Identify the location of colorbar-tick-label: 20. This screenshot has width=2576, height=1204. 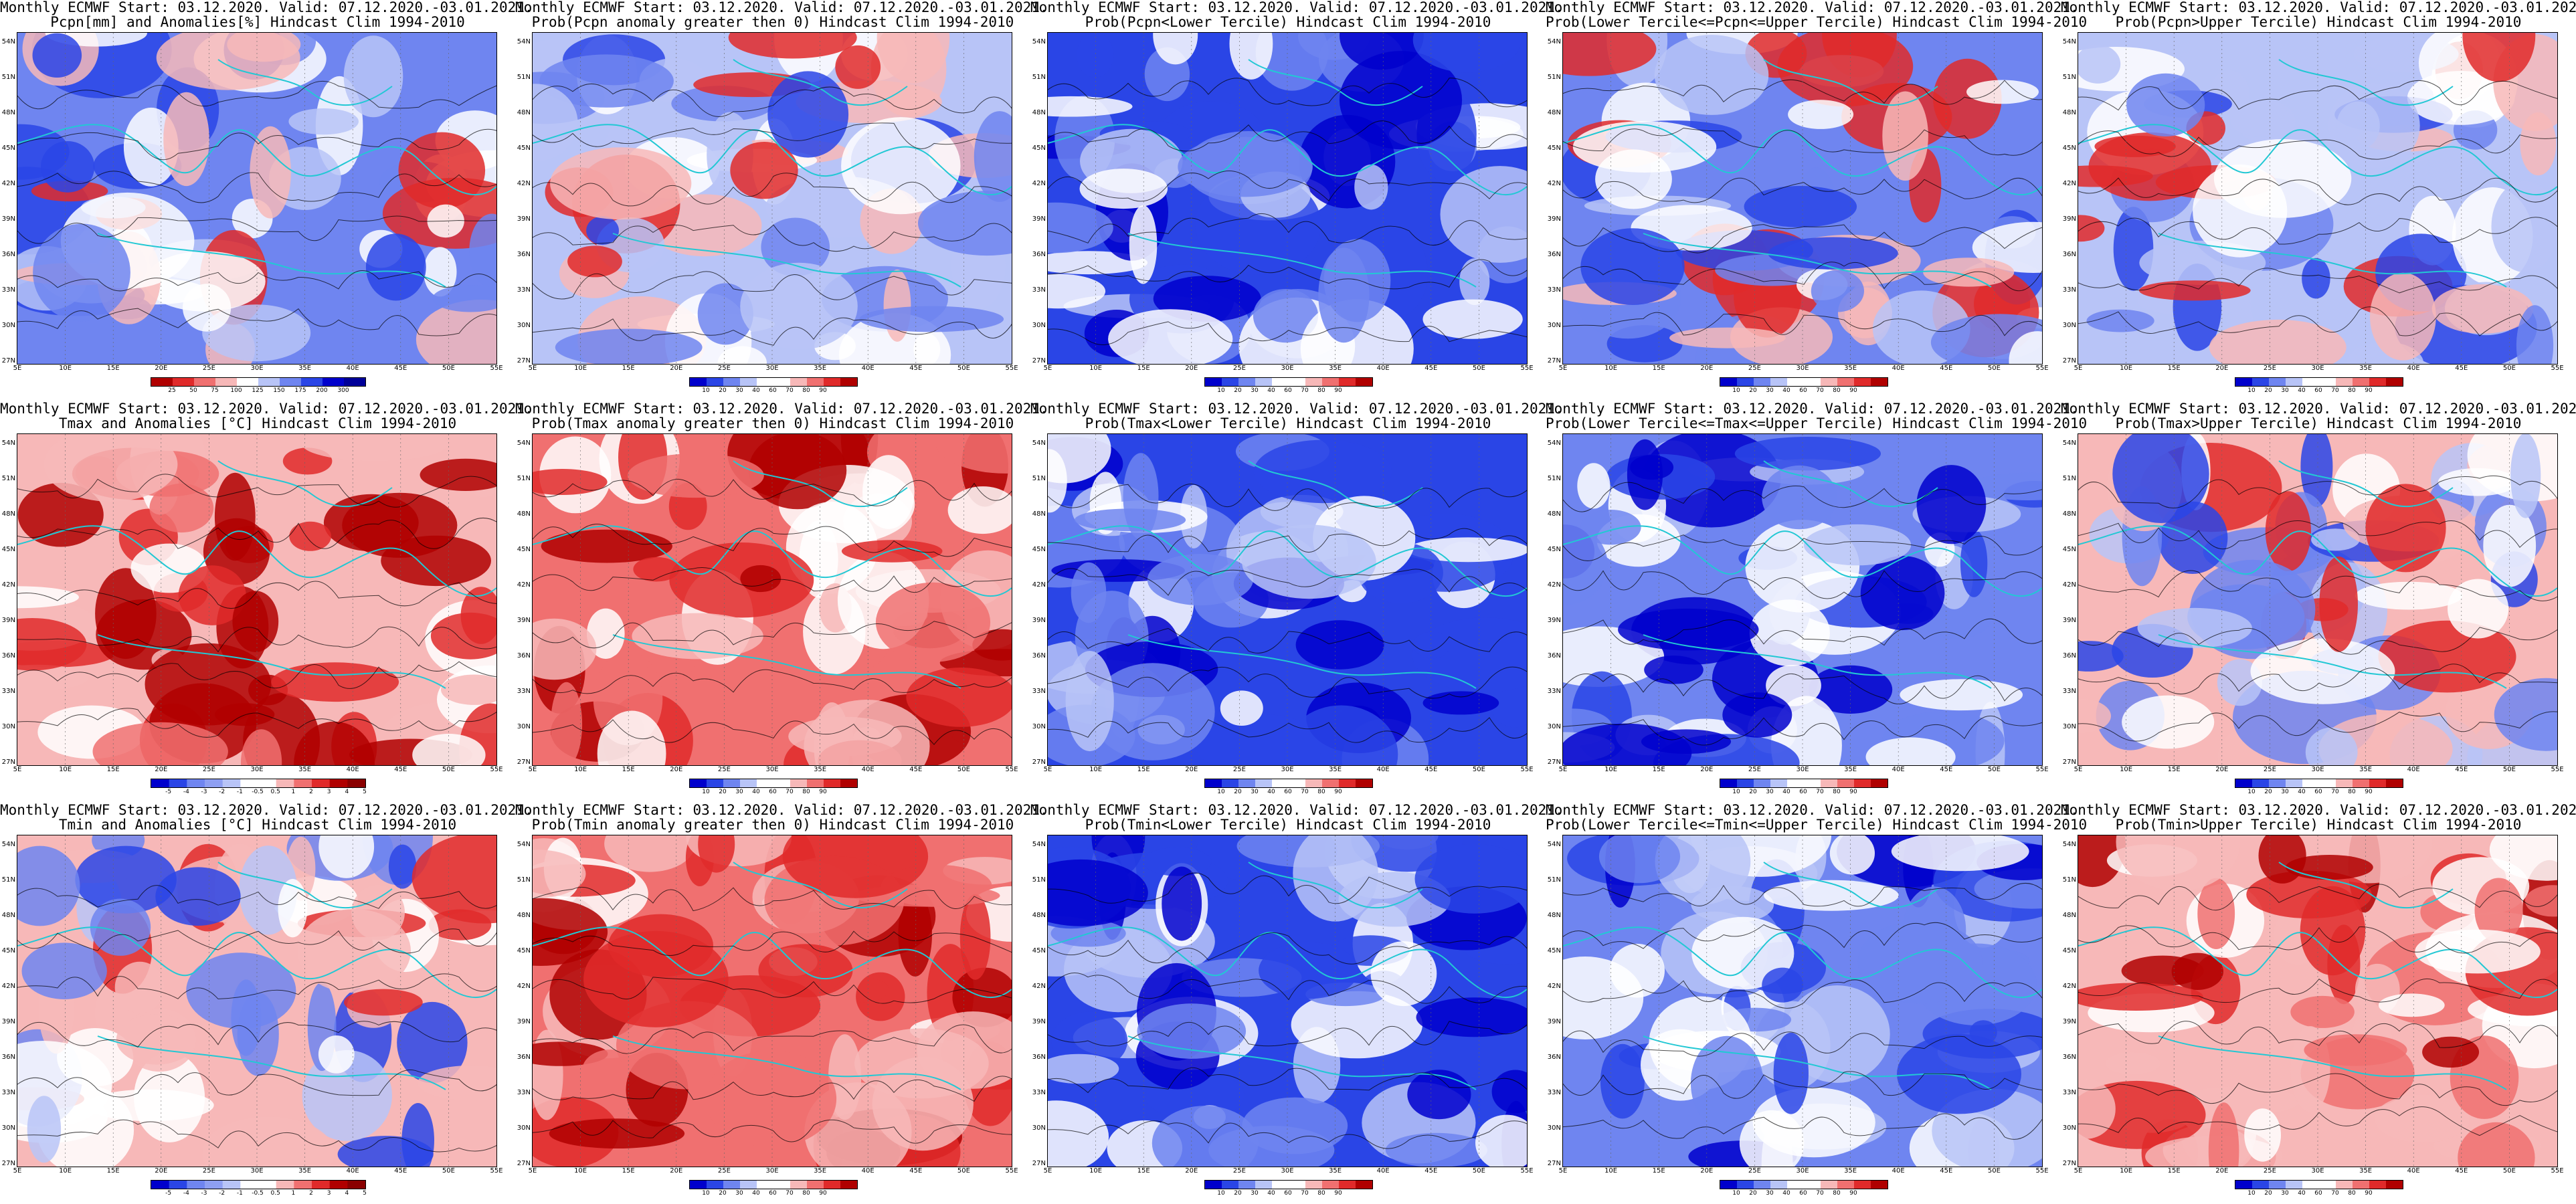
(1753, 1193).